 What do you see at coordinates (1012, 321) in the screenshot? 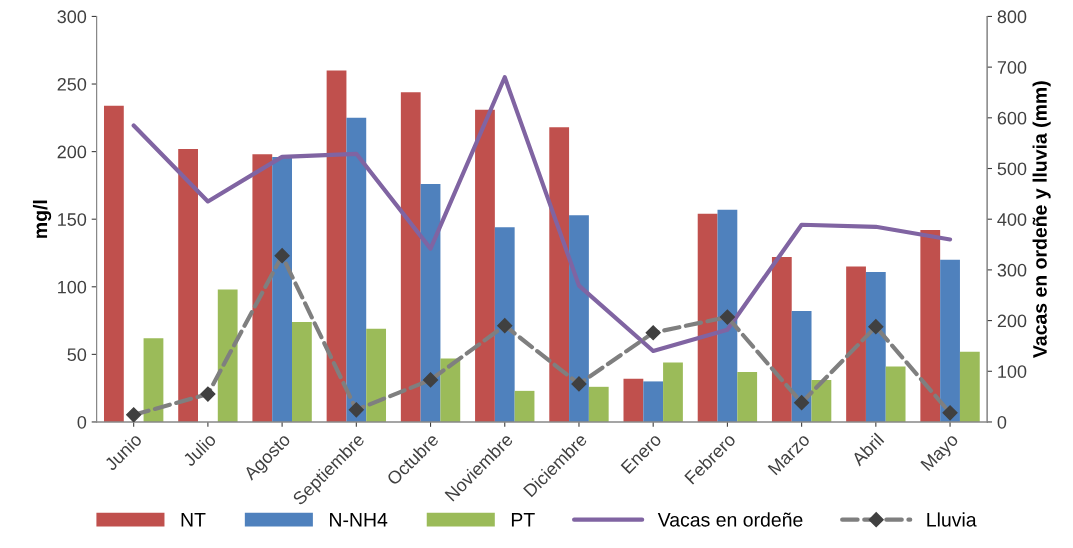
I see `y2-tick-label: 200` at bounding box center [1012, 321].